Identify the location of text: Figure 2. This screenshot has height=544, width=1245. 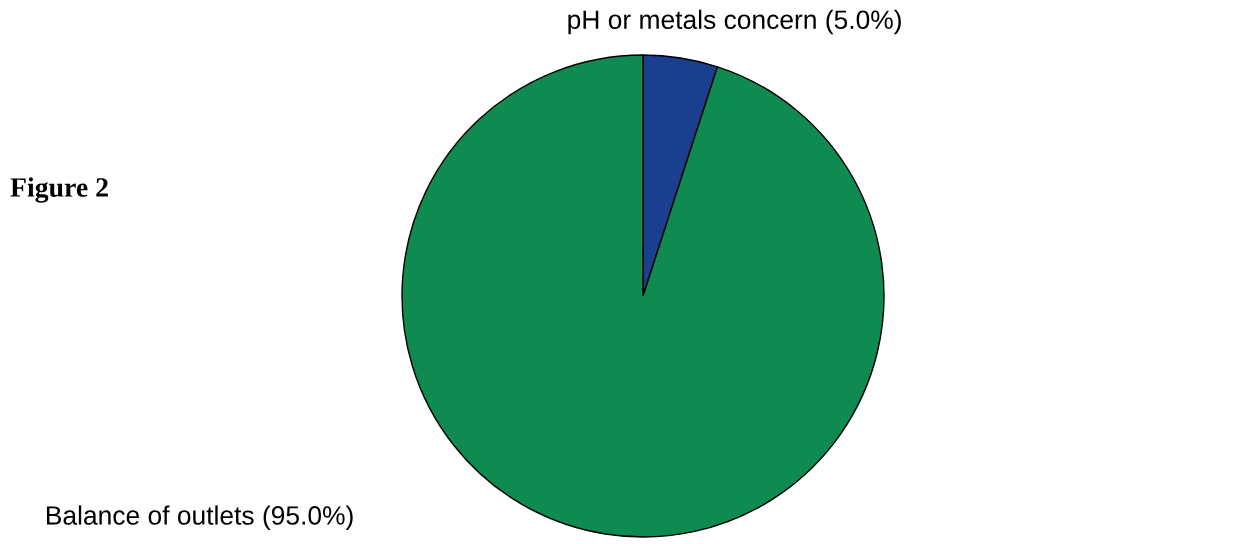
(59, 190).